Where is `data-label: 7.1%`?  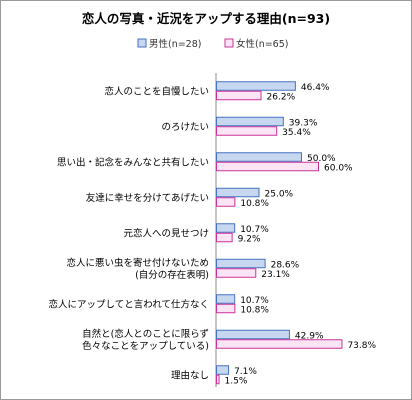
data-label: 7.1% is located at coordinates (245, 372).